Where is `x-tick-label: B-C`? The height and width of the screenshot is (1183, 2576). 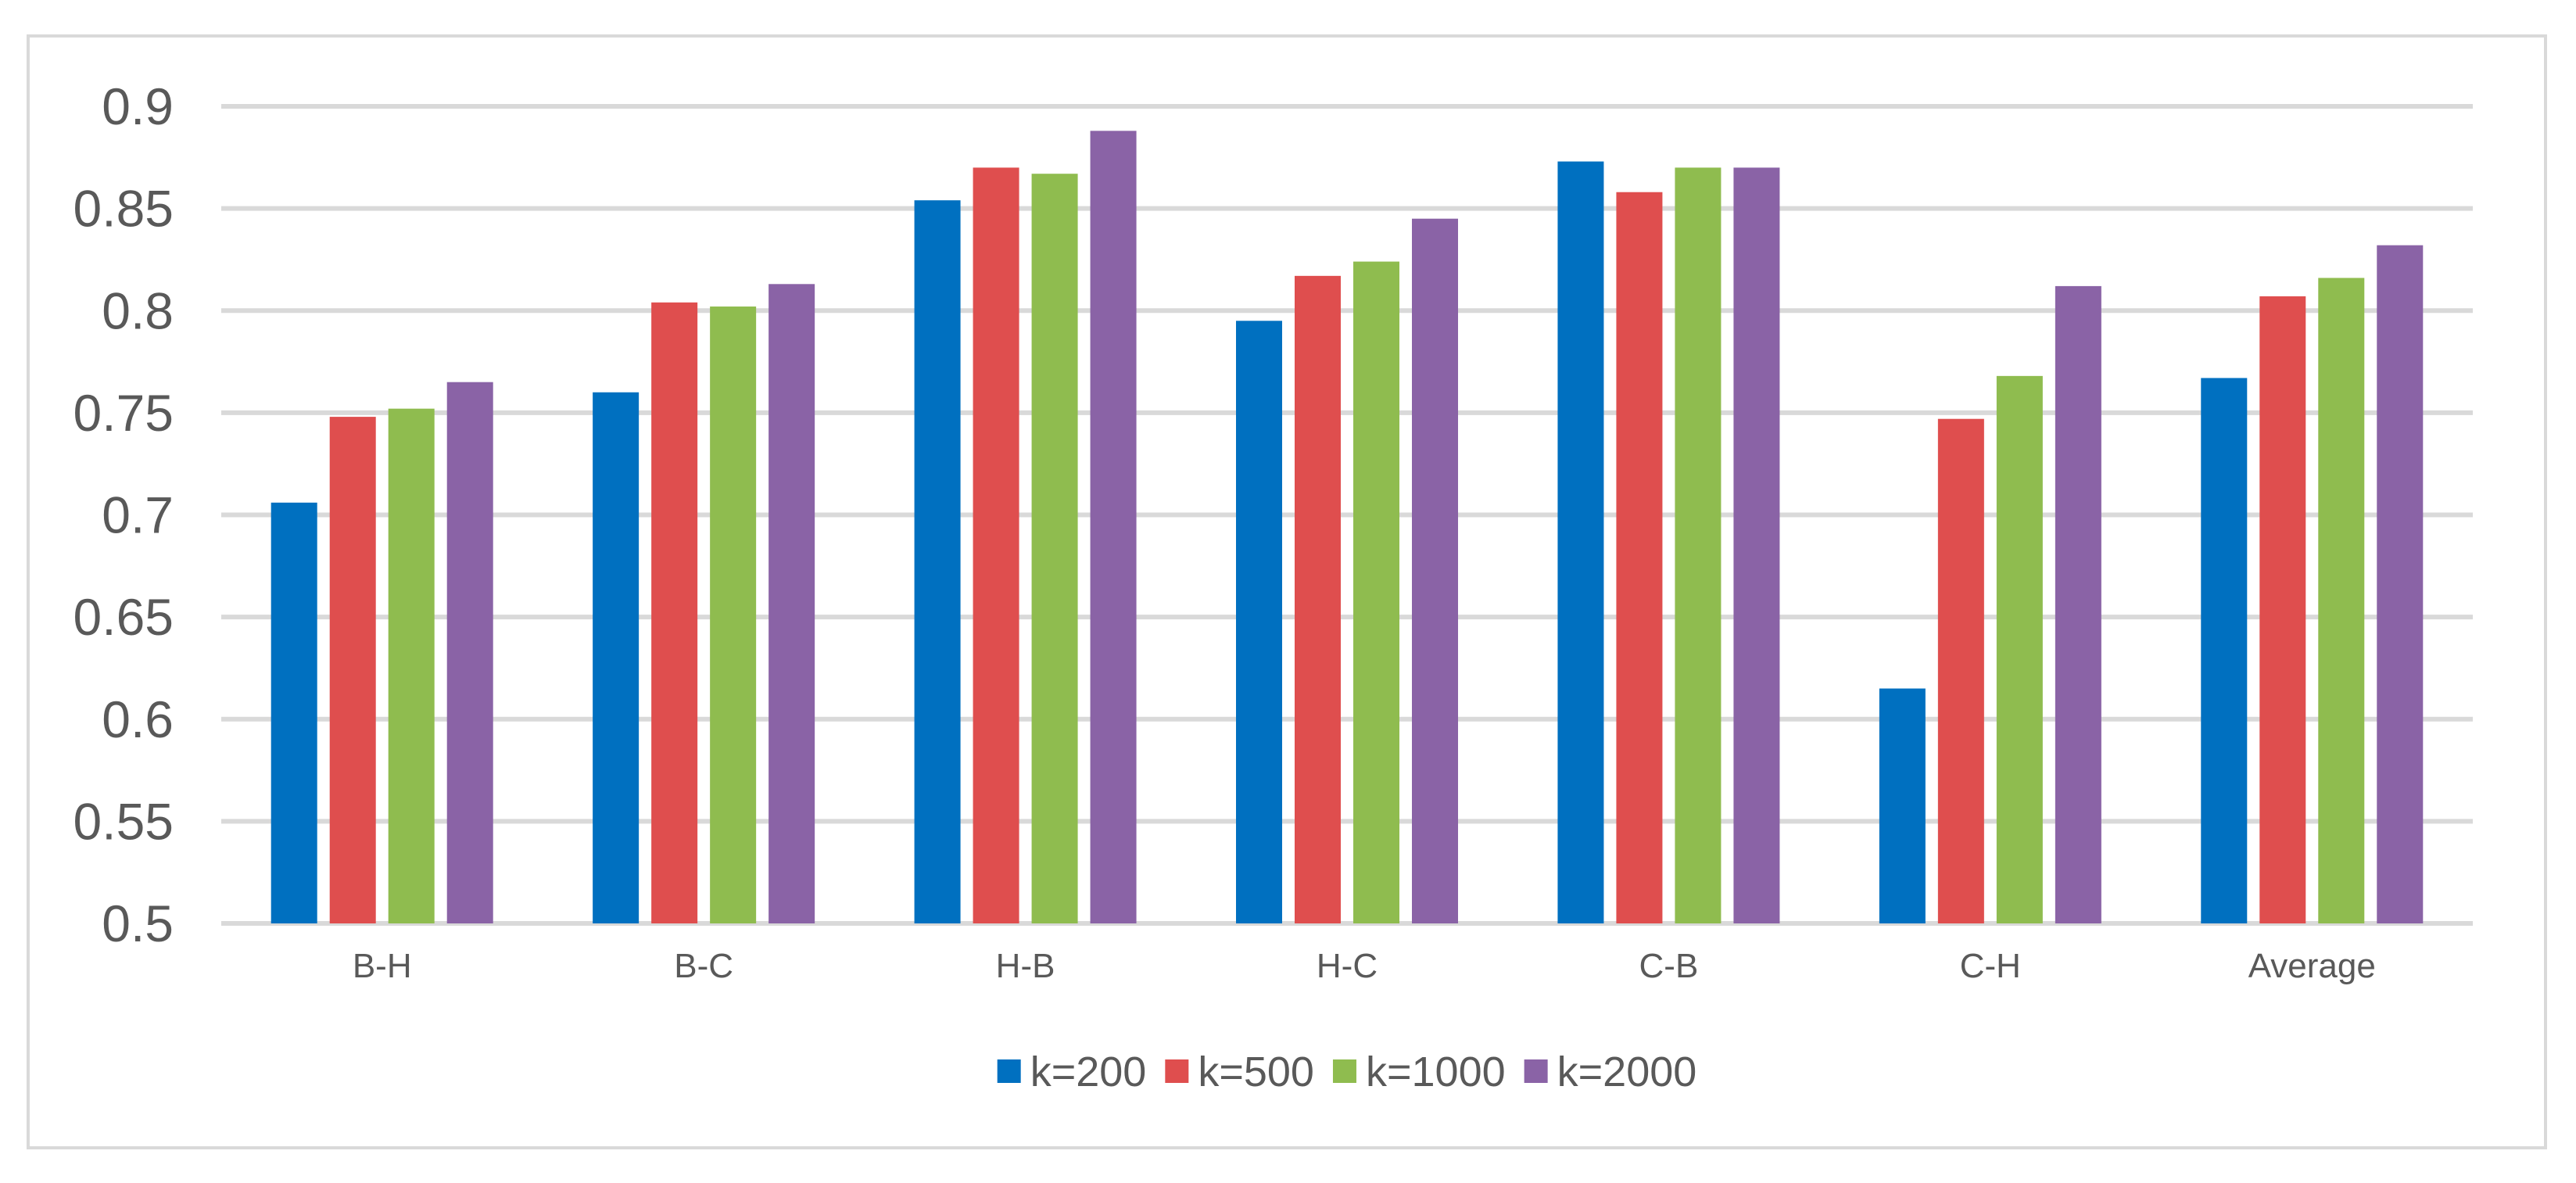
x-tick-label: B-C is located at coordinates (703, 966).